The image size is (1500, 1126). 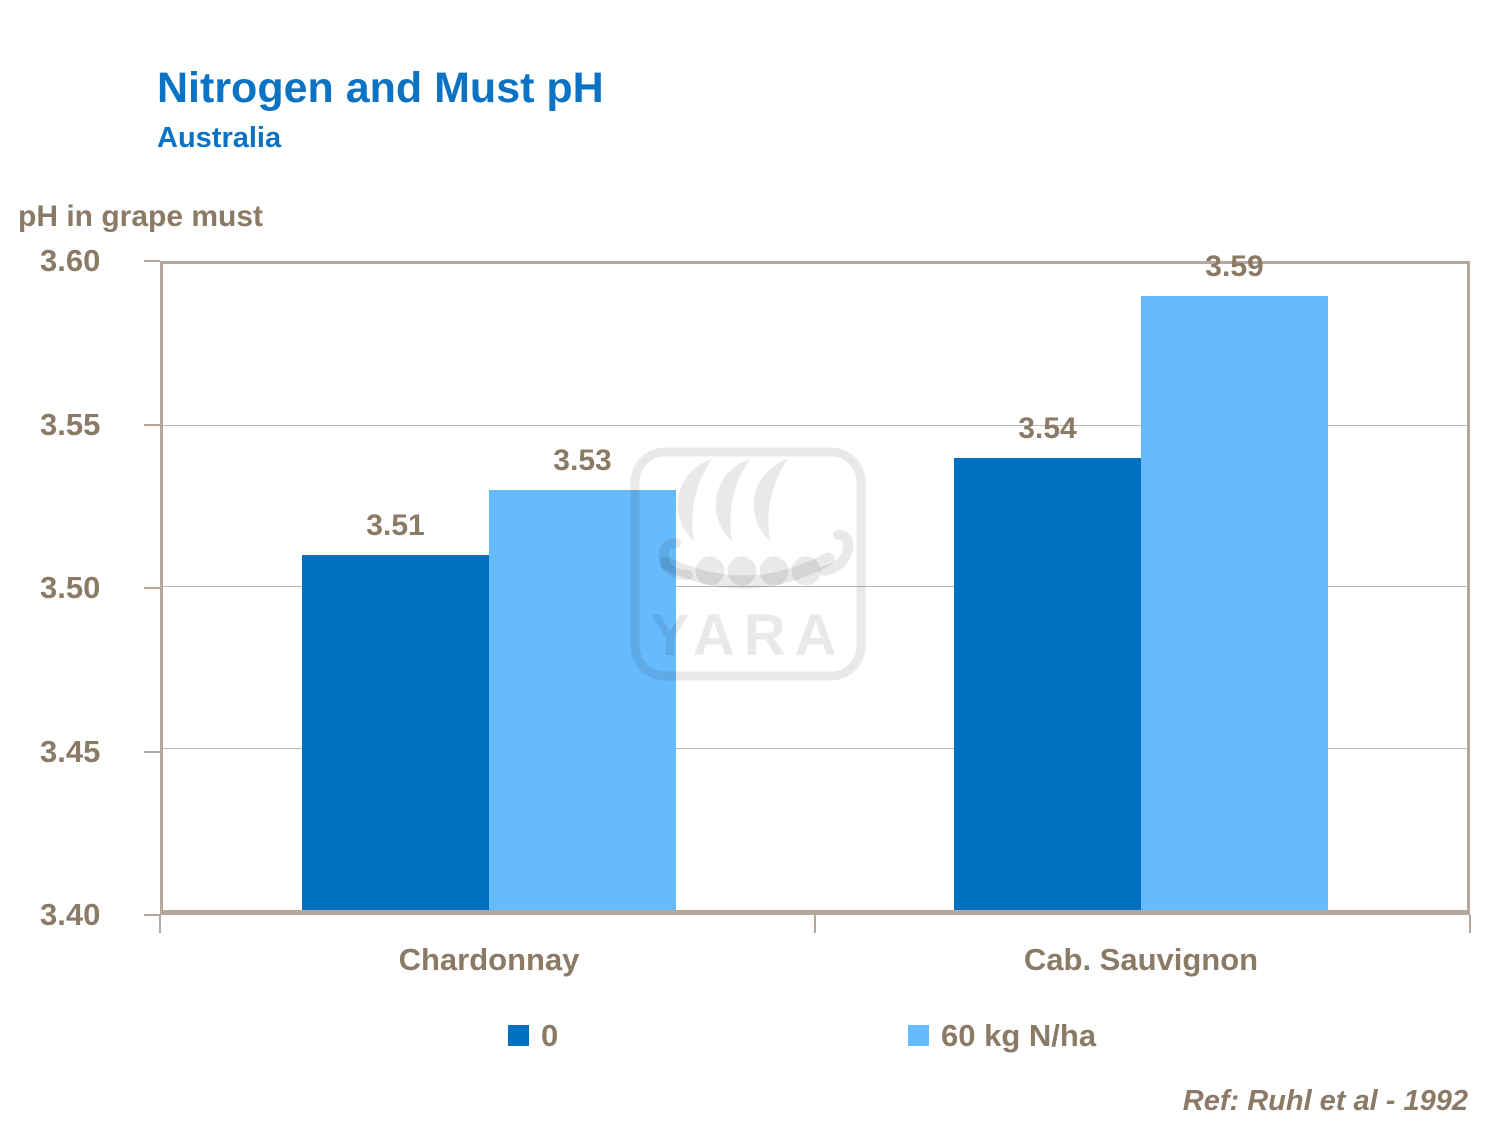 I want to click on yara-logo-watermark: YARA, so click(x=748, y=564).